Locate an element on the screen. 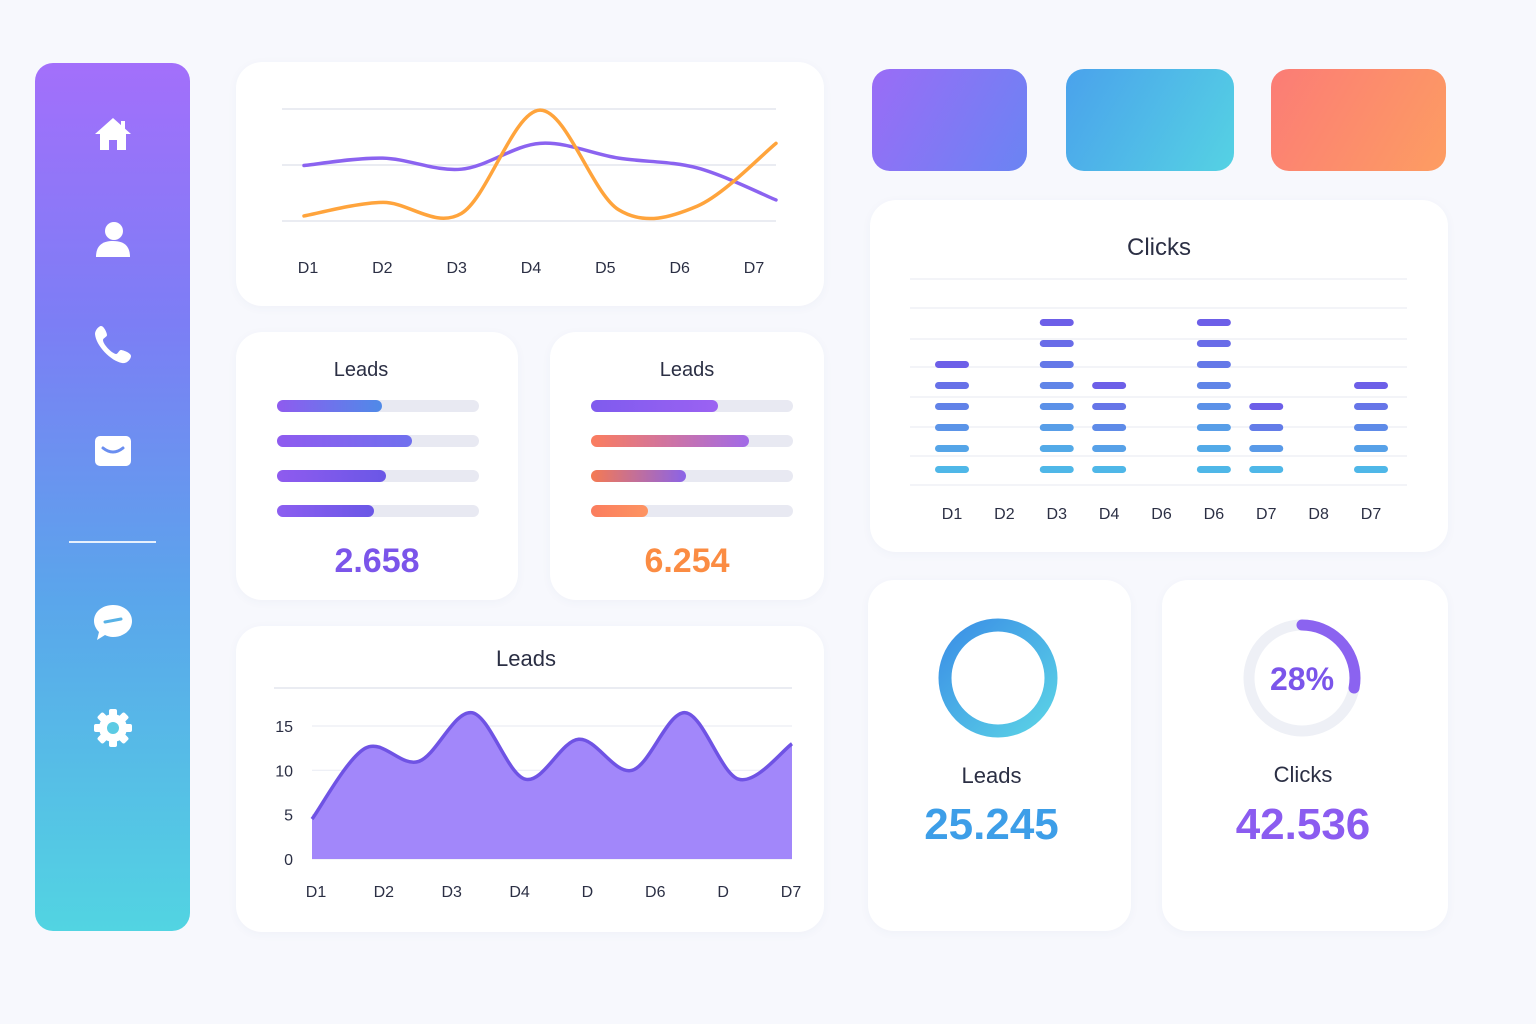 The image size is (1536, 1024). chat-icon is located at coordinates (112, 622).